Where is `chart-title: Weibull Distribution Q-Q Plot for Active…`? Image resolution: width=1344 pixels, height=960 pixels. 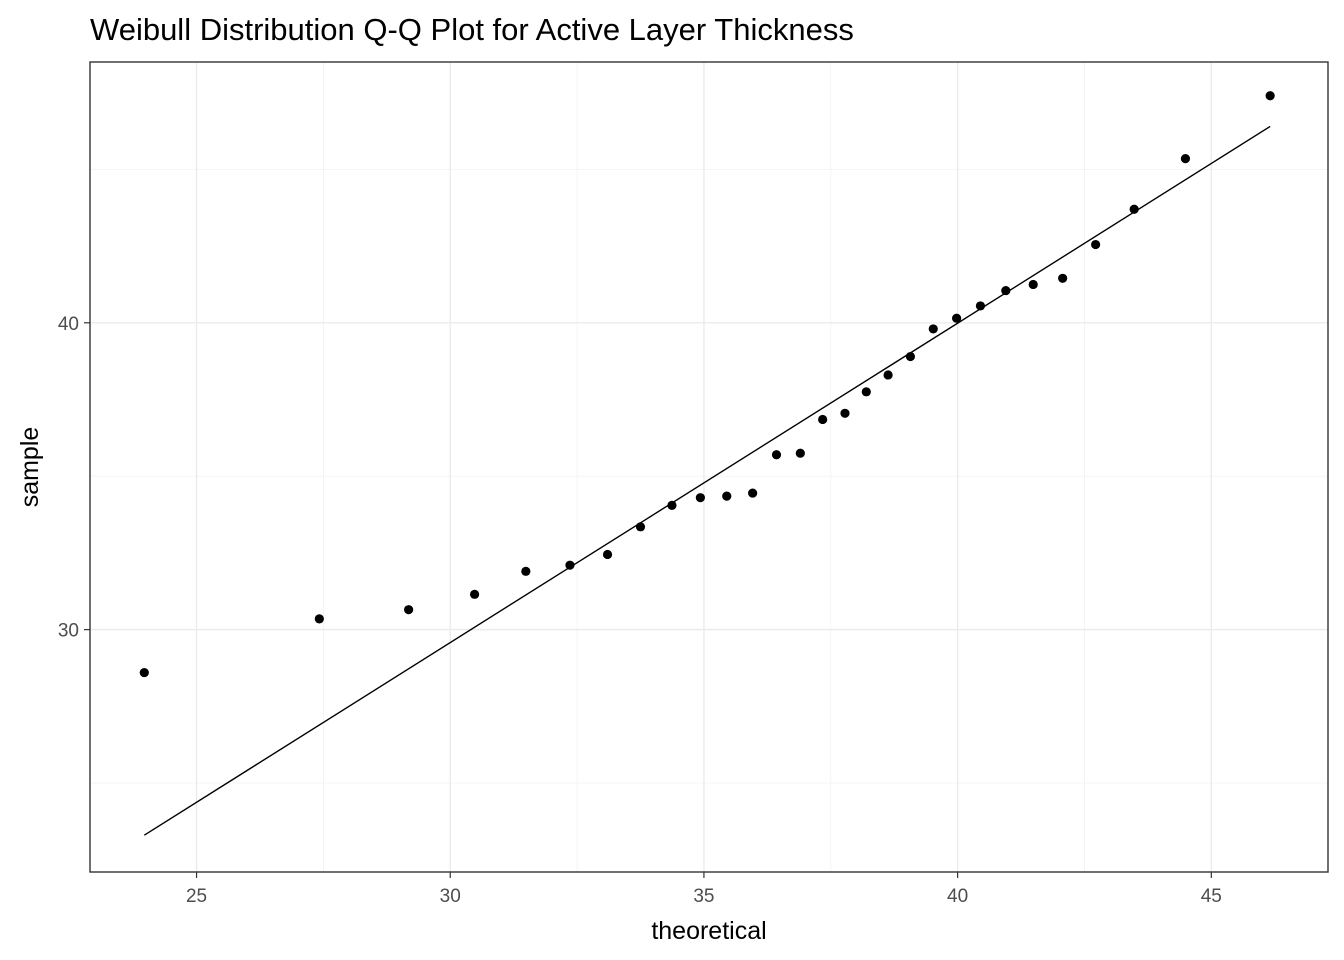 chart-title: Weibull Distribution Q-Q Plot for Active… is located at coordinates (472, 29).